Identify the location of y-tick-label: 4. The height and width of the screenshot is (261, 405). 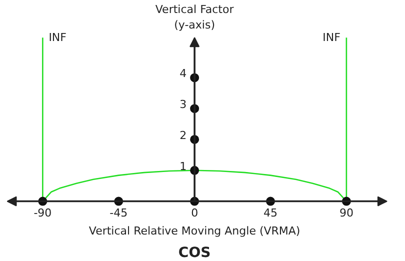
(183, 73).